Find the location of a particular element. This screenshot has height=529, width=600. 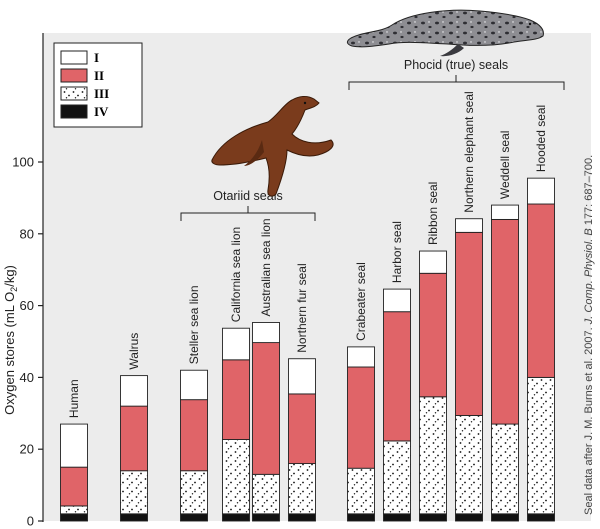

legend-label-iii: III is located at coordinates (101, 93).